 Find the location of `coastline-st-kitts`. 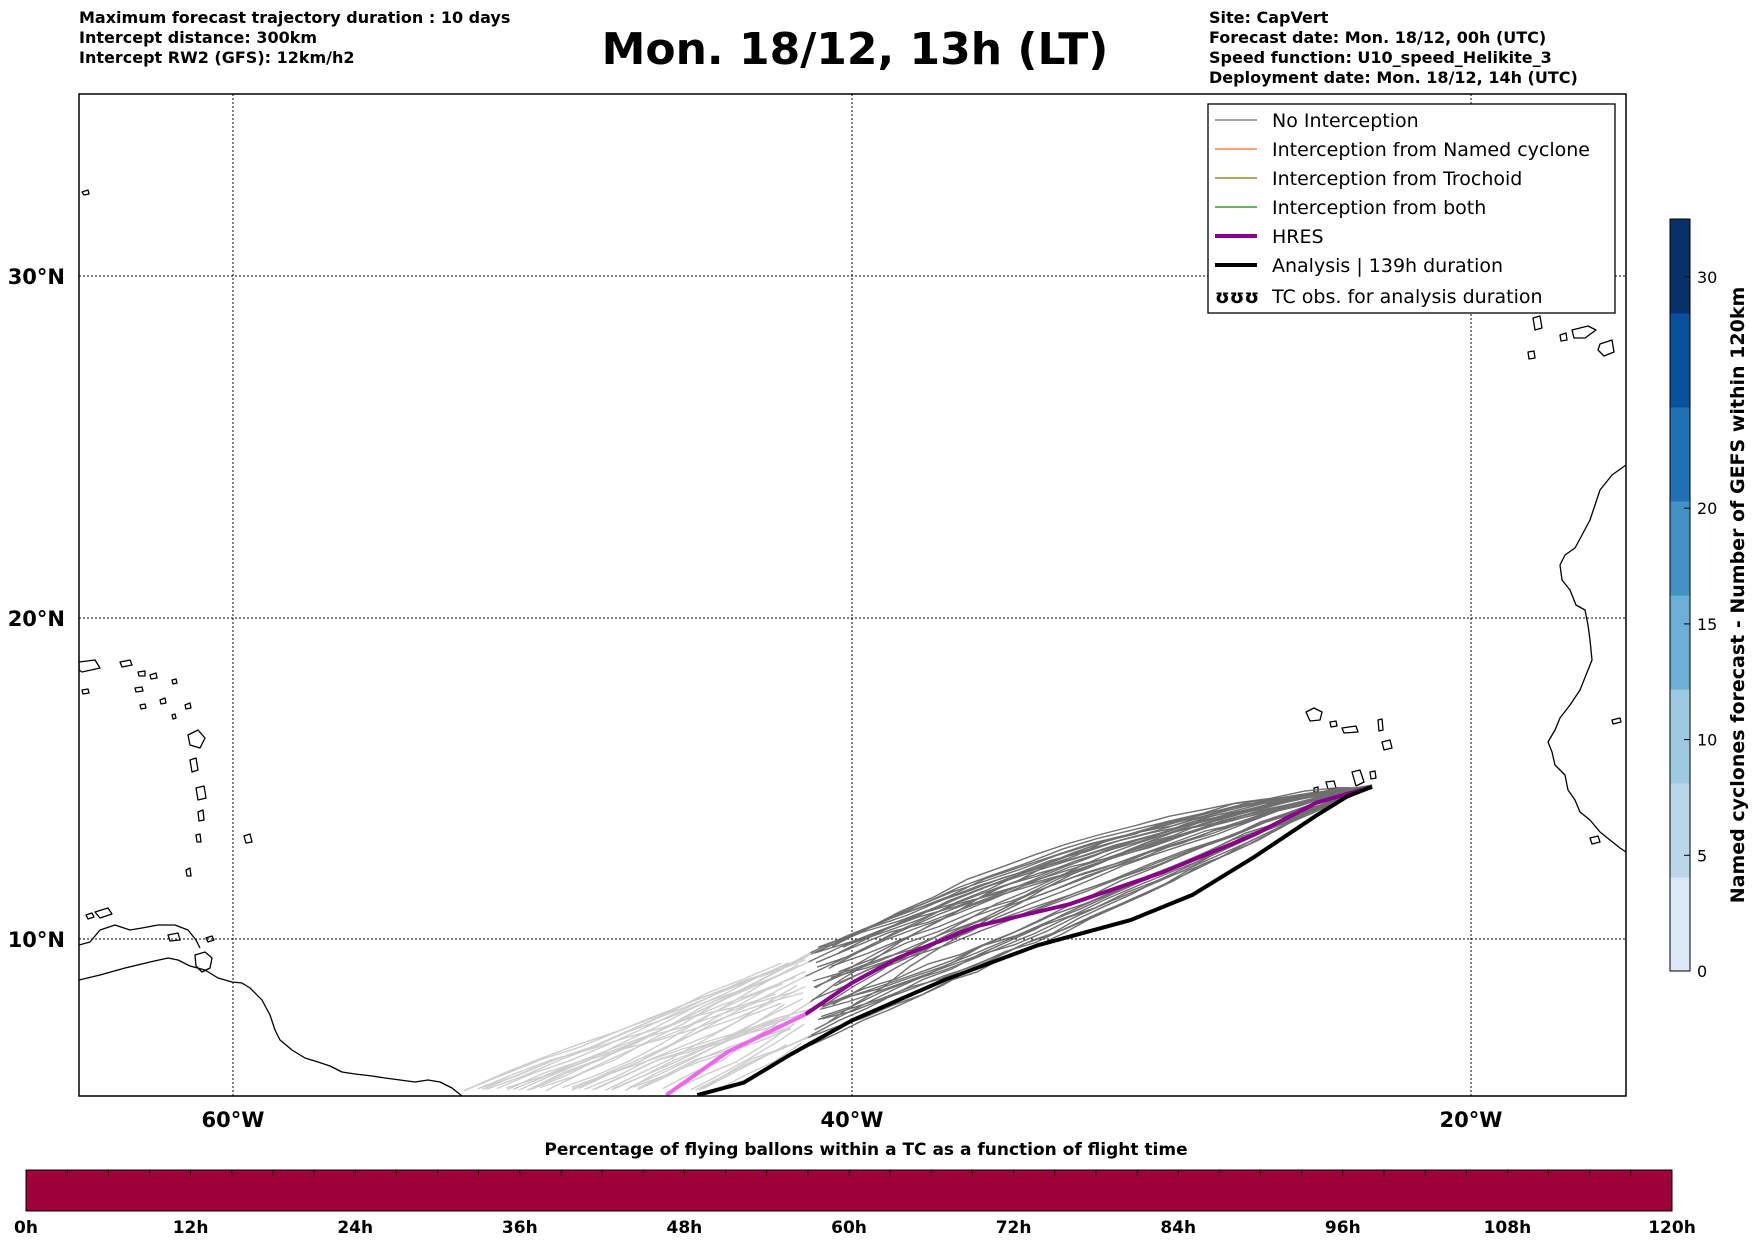

coastline-st-kitts is located at coordinates (163, 701).